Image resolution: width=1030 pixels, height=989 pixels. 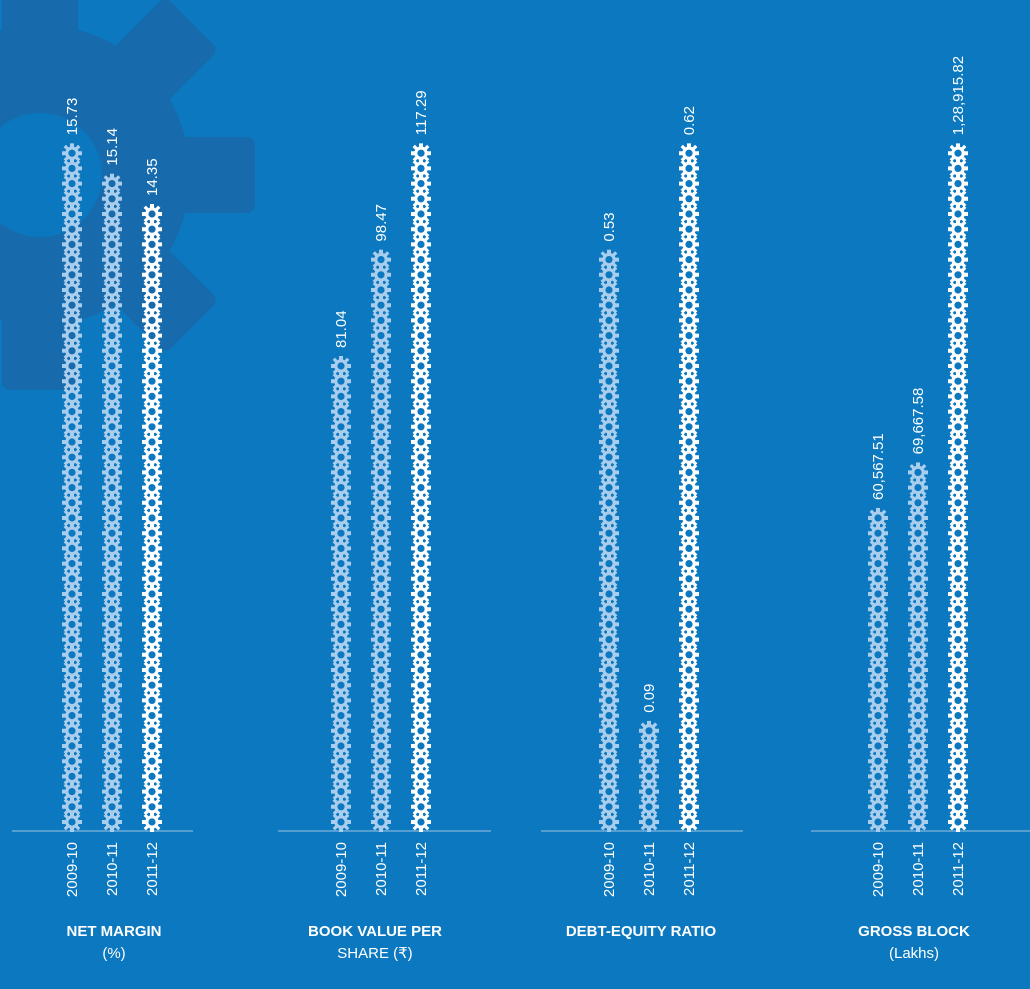 I want to click on value-label: 117.29, so click(x=421, y=112).